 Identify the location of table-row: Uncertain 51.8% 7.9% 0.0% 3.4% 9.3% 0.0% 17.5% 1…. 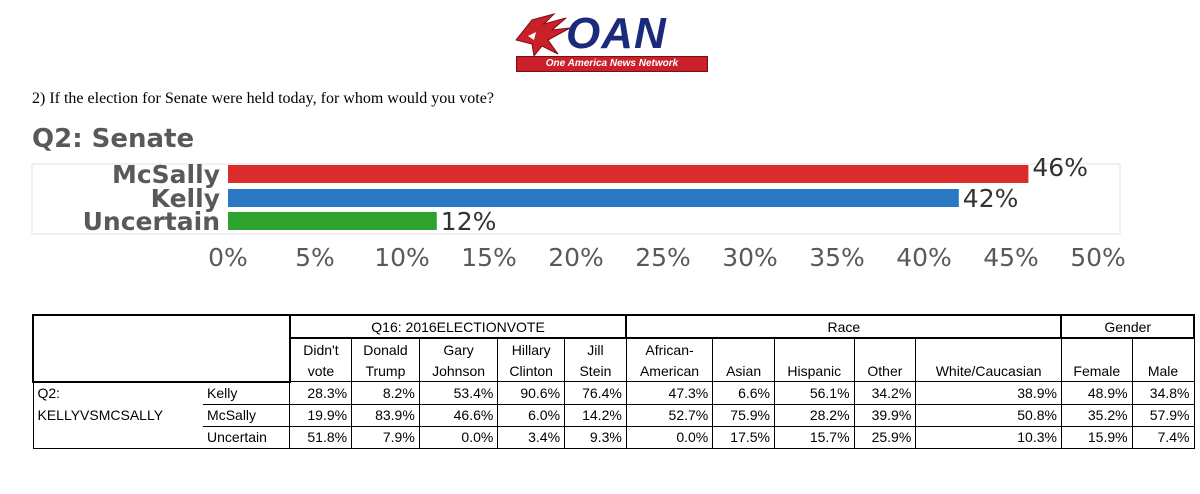
(613, 437).